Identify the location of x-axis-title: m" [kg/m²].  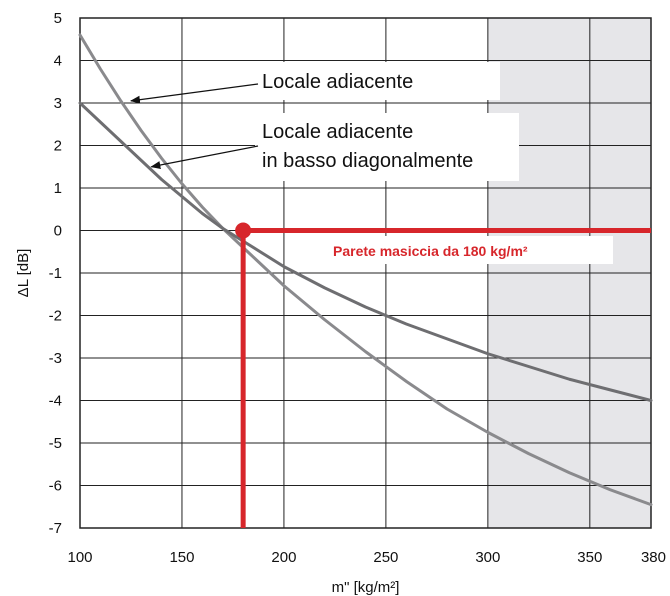
(366, 587).